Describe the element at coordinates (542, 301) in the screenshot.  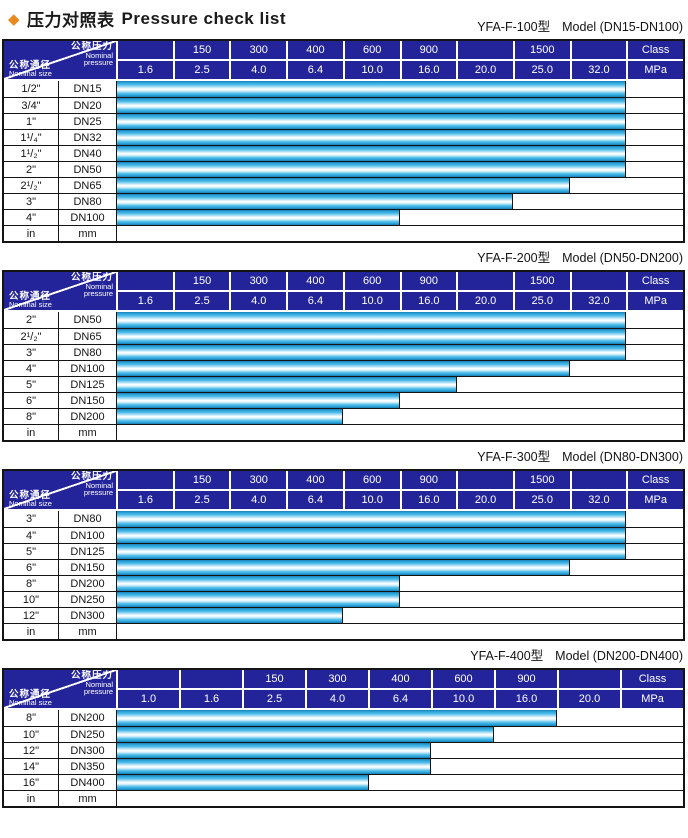
I see `mpa-header-cell: 25.0` at that location.